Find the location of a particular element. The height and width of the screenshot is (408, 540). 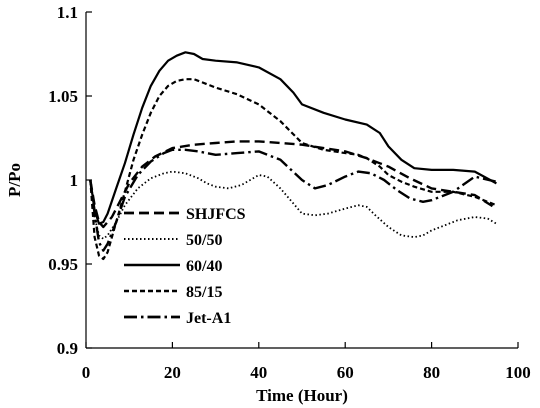

legend-label: SHJFCS is located at coordinates (216, 214).